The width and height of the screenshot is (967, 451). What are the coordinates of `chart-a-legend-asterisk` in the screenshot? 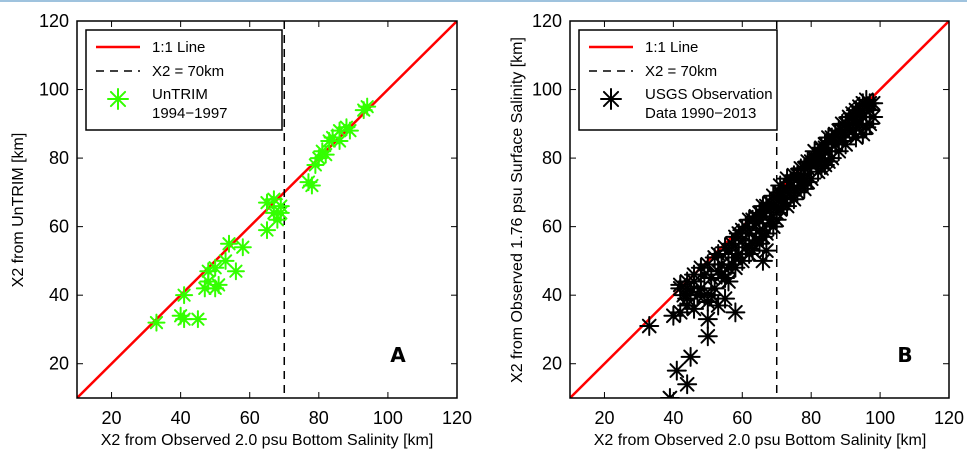 It's located at (118, 99).